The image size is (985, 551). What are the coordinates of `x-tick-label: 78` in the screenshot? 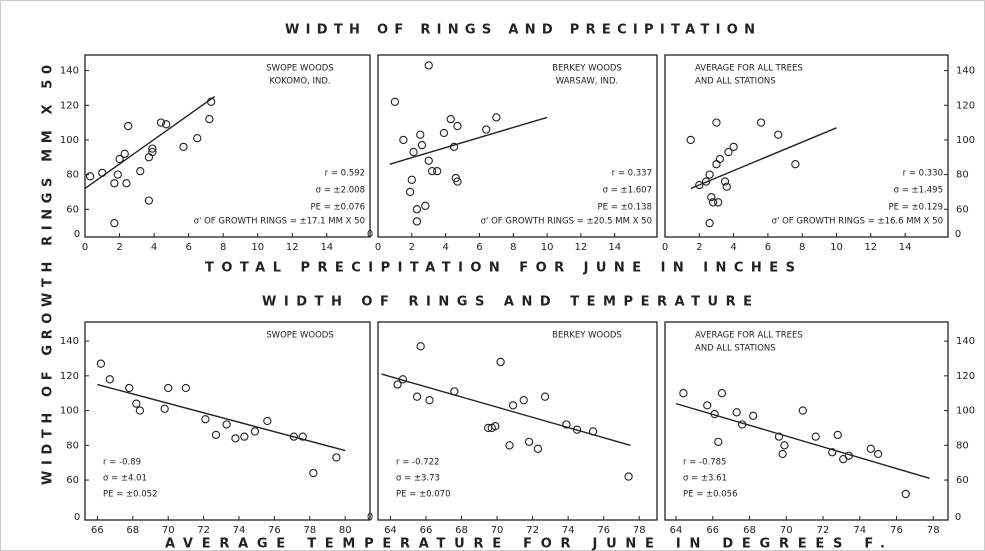 It's located at (639, 530).